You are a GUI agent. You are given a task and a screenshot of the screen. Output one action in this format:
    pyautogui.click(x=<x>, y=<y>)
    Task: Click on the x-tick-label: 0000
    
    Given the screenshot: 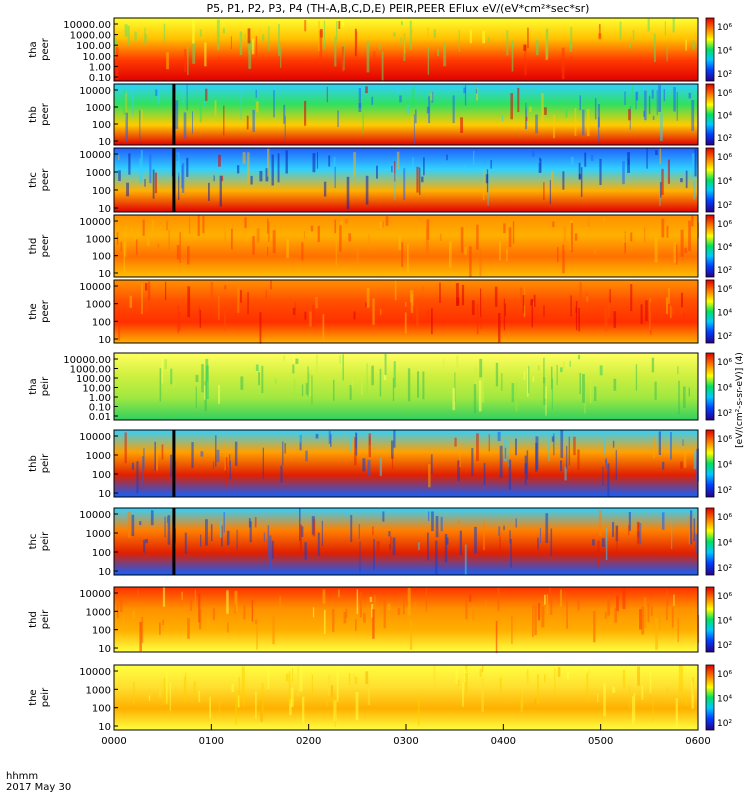 What is the action you would take?
    pyautogui.click(x=113, y=741)
    